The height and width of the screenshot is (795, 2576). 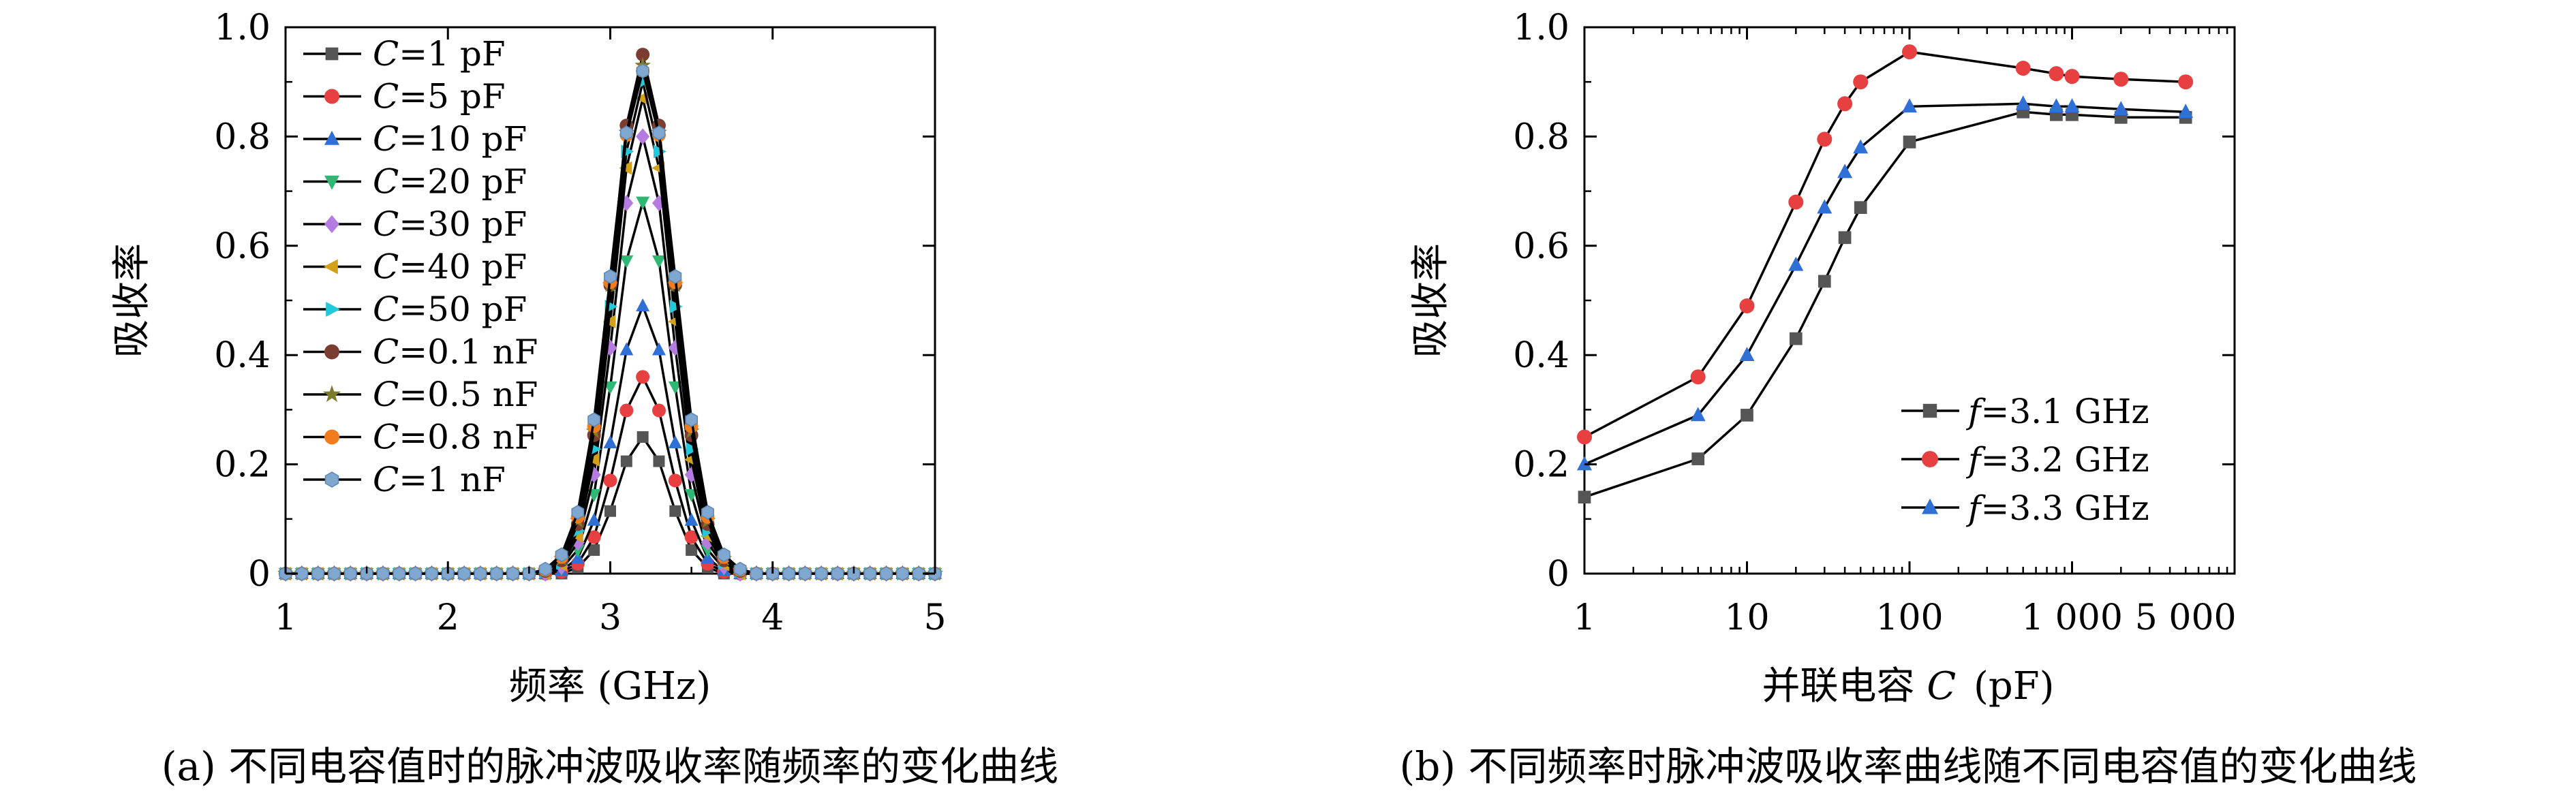 What do you see at coordinates (2057, 411) in the screenshot?
I see `legend-label-b: f=3.1 GHz` at bounding box center [2057, 411].